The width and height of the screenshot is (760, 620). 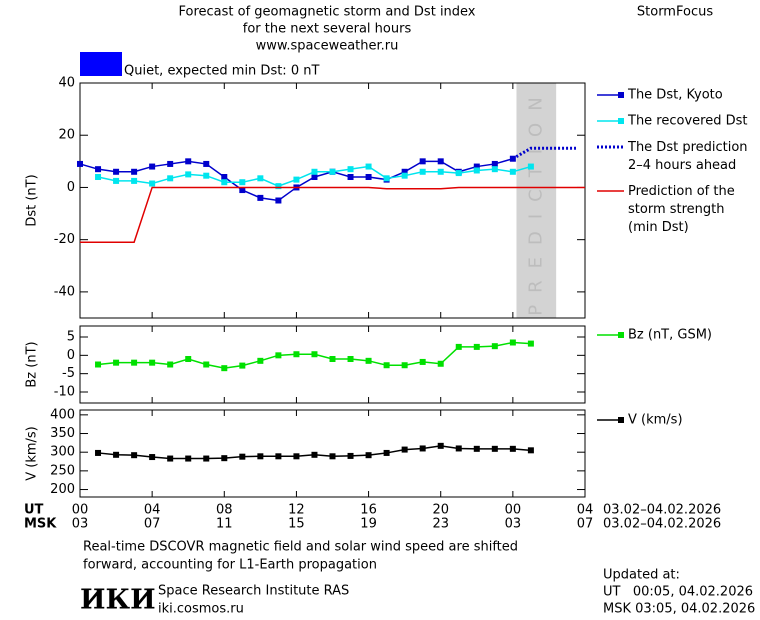 I want to click on x-tick-label-msk: 07, so click(x=585, y=524).